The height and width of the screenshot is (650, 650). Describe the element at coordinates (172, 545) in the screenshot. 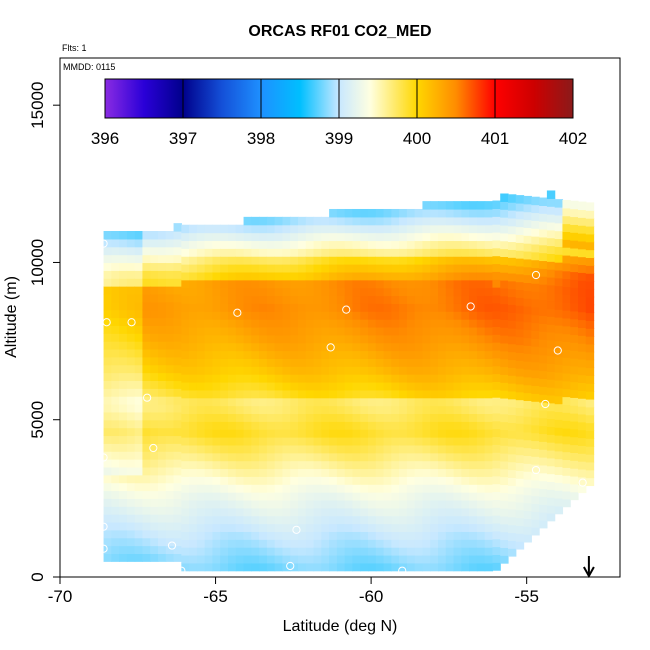

I see `sample-point` at that location.